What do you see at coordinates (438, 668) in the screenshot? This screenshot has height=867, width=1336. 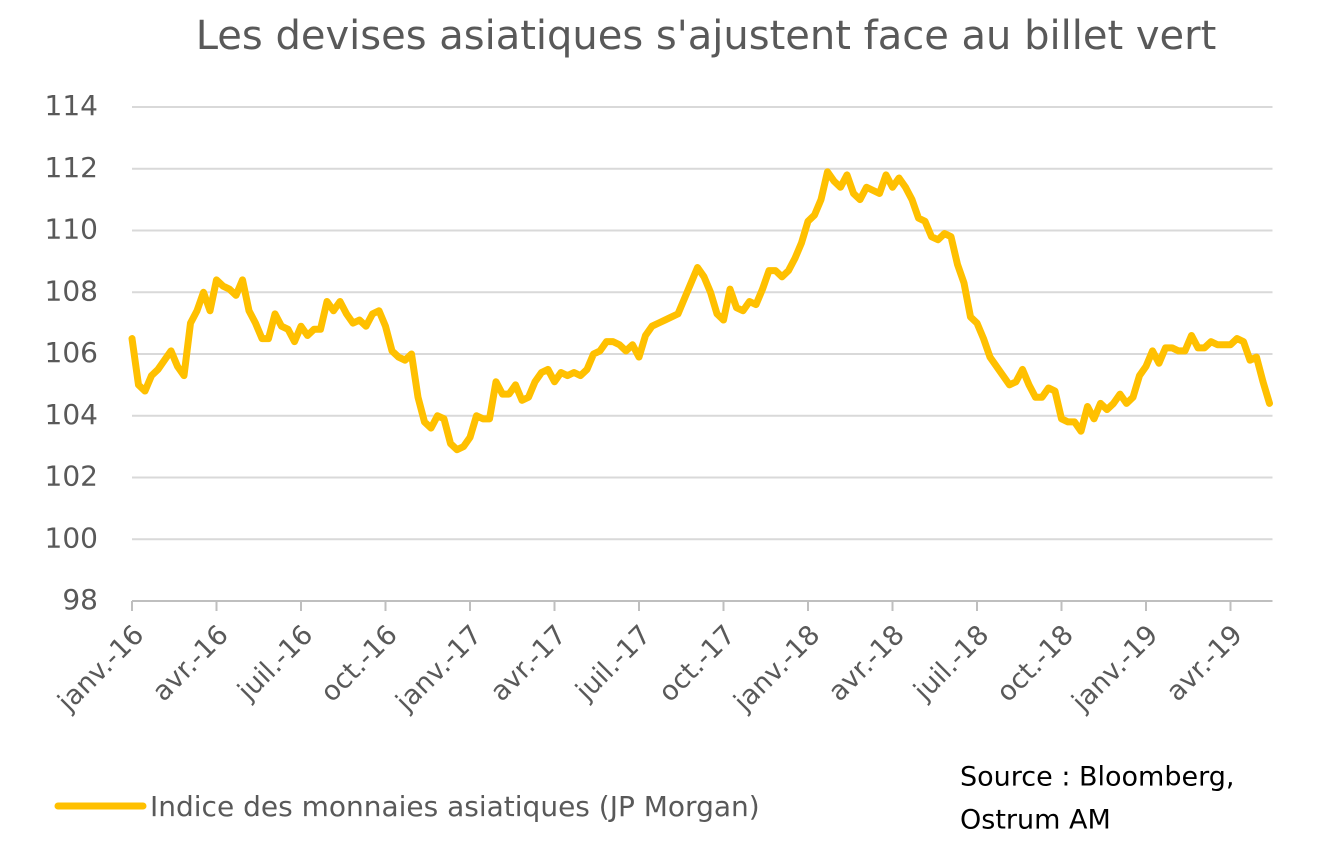 I see `x-tick-label: janv.-17` at bounding box center [438, 668].